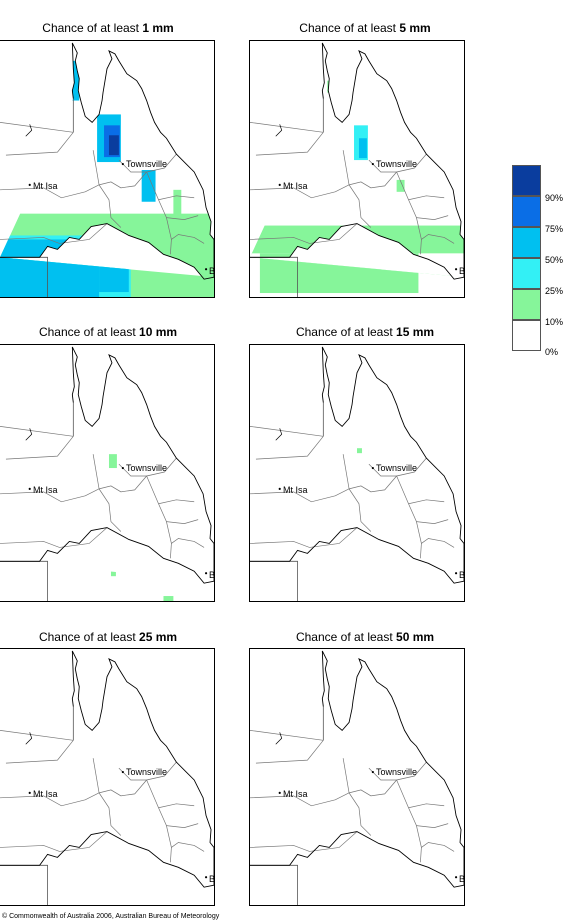 This screenshot has width=570, height=923. I want to click on legend-label-50: 50%, so click(554, 260).